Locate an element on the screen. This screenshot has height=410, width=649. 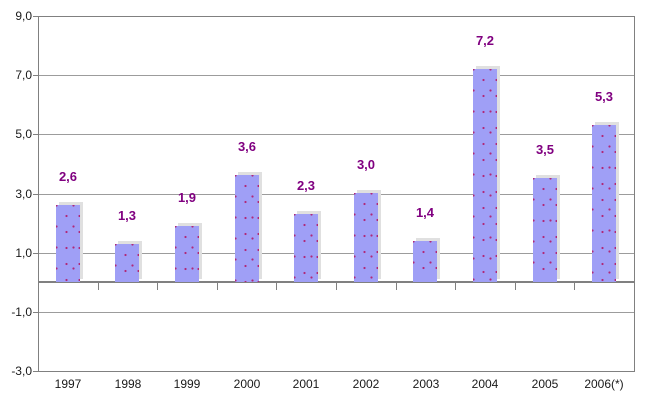
bar-2003 is located at coordinates (425, 261).